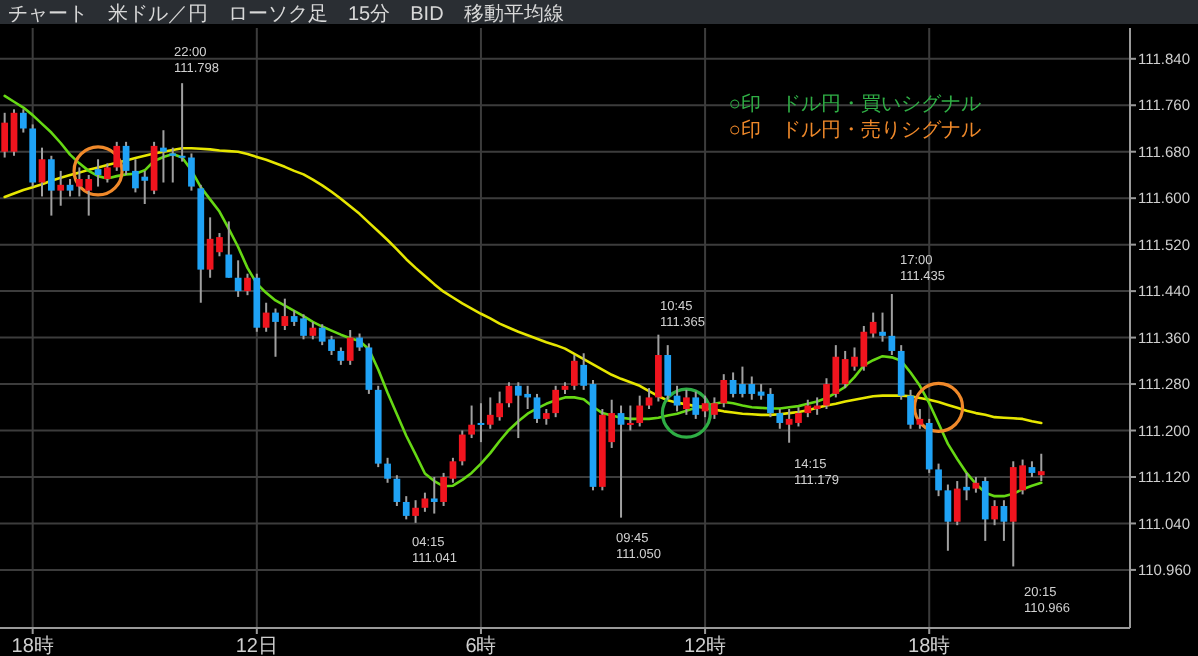 The height and width of the screenshot is (656, 1198). What do you see at coordinates (481, 646) in the screenshot?
I see `xtick: 6時` at bounding box center [481, 646].